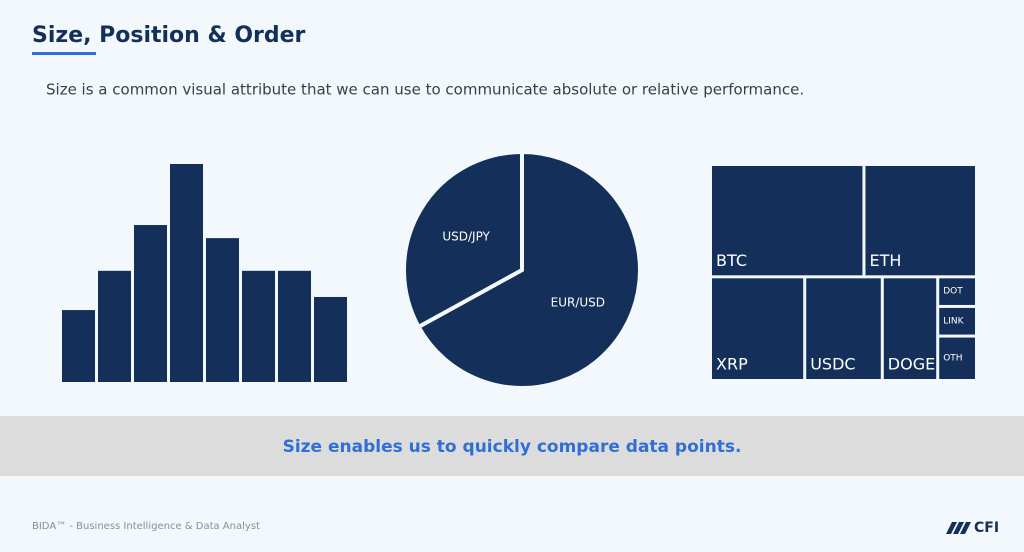 Image resolution: width=1024 pixels, height=552 pixels. I want to click on cell-label: OTH, so click(952, 358).